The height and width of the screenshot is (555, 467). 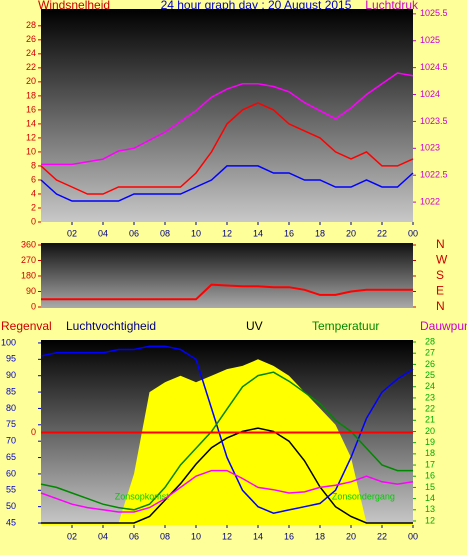 I want to click on y2-tick-label: 19, so click(x=430, y=442).